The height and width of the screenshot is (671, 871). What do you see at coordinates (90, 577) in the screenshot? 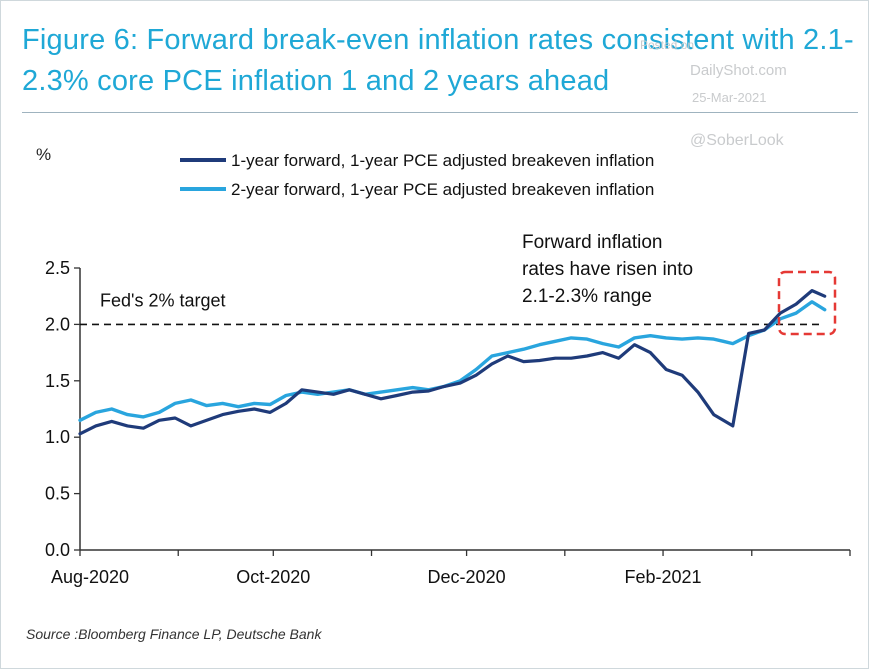
I see `x-tick-label: Aug-2020` at bounding box center [90, 577].